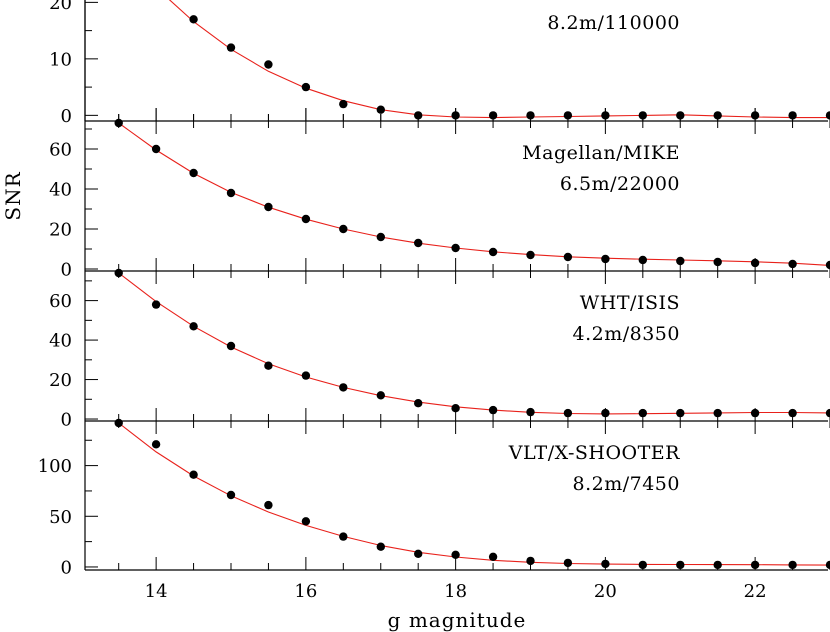  I want to click on y-tick-label: 50, so click(60, 517).